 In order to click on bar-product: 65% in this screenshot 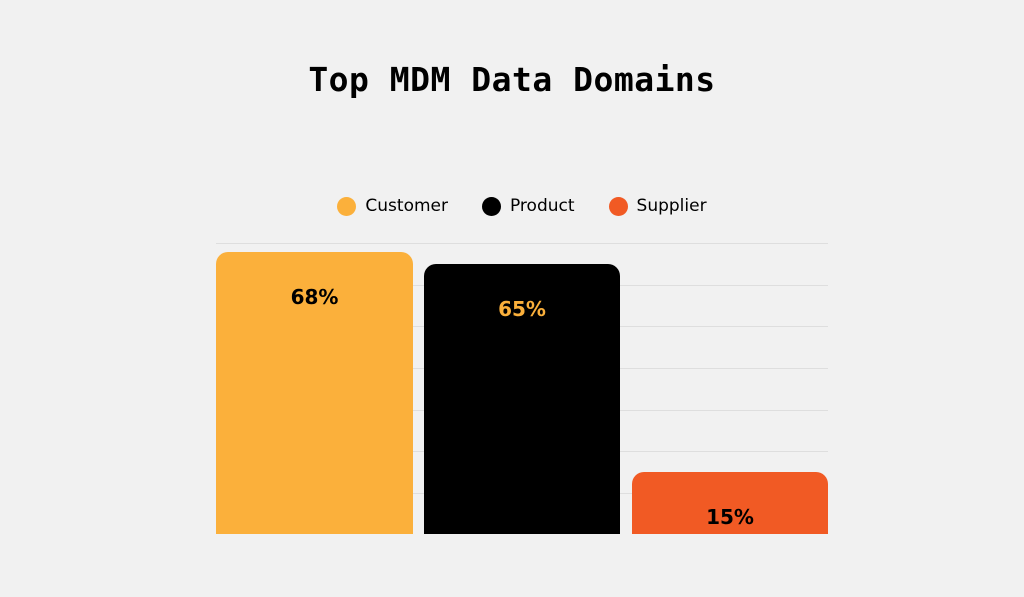, I will do `click(522, 399)`.